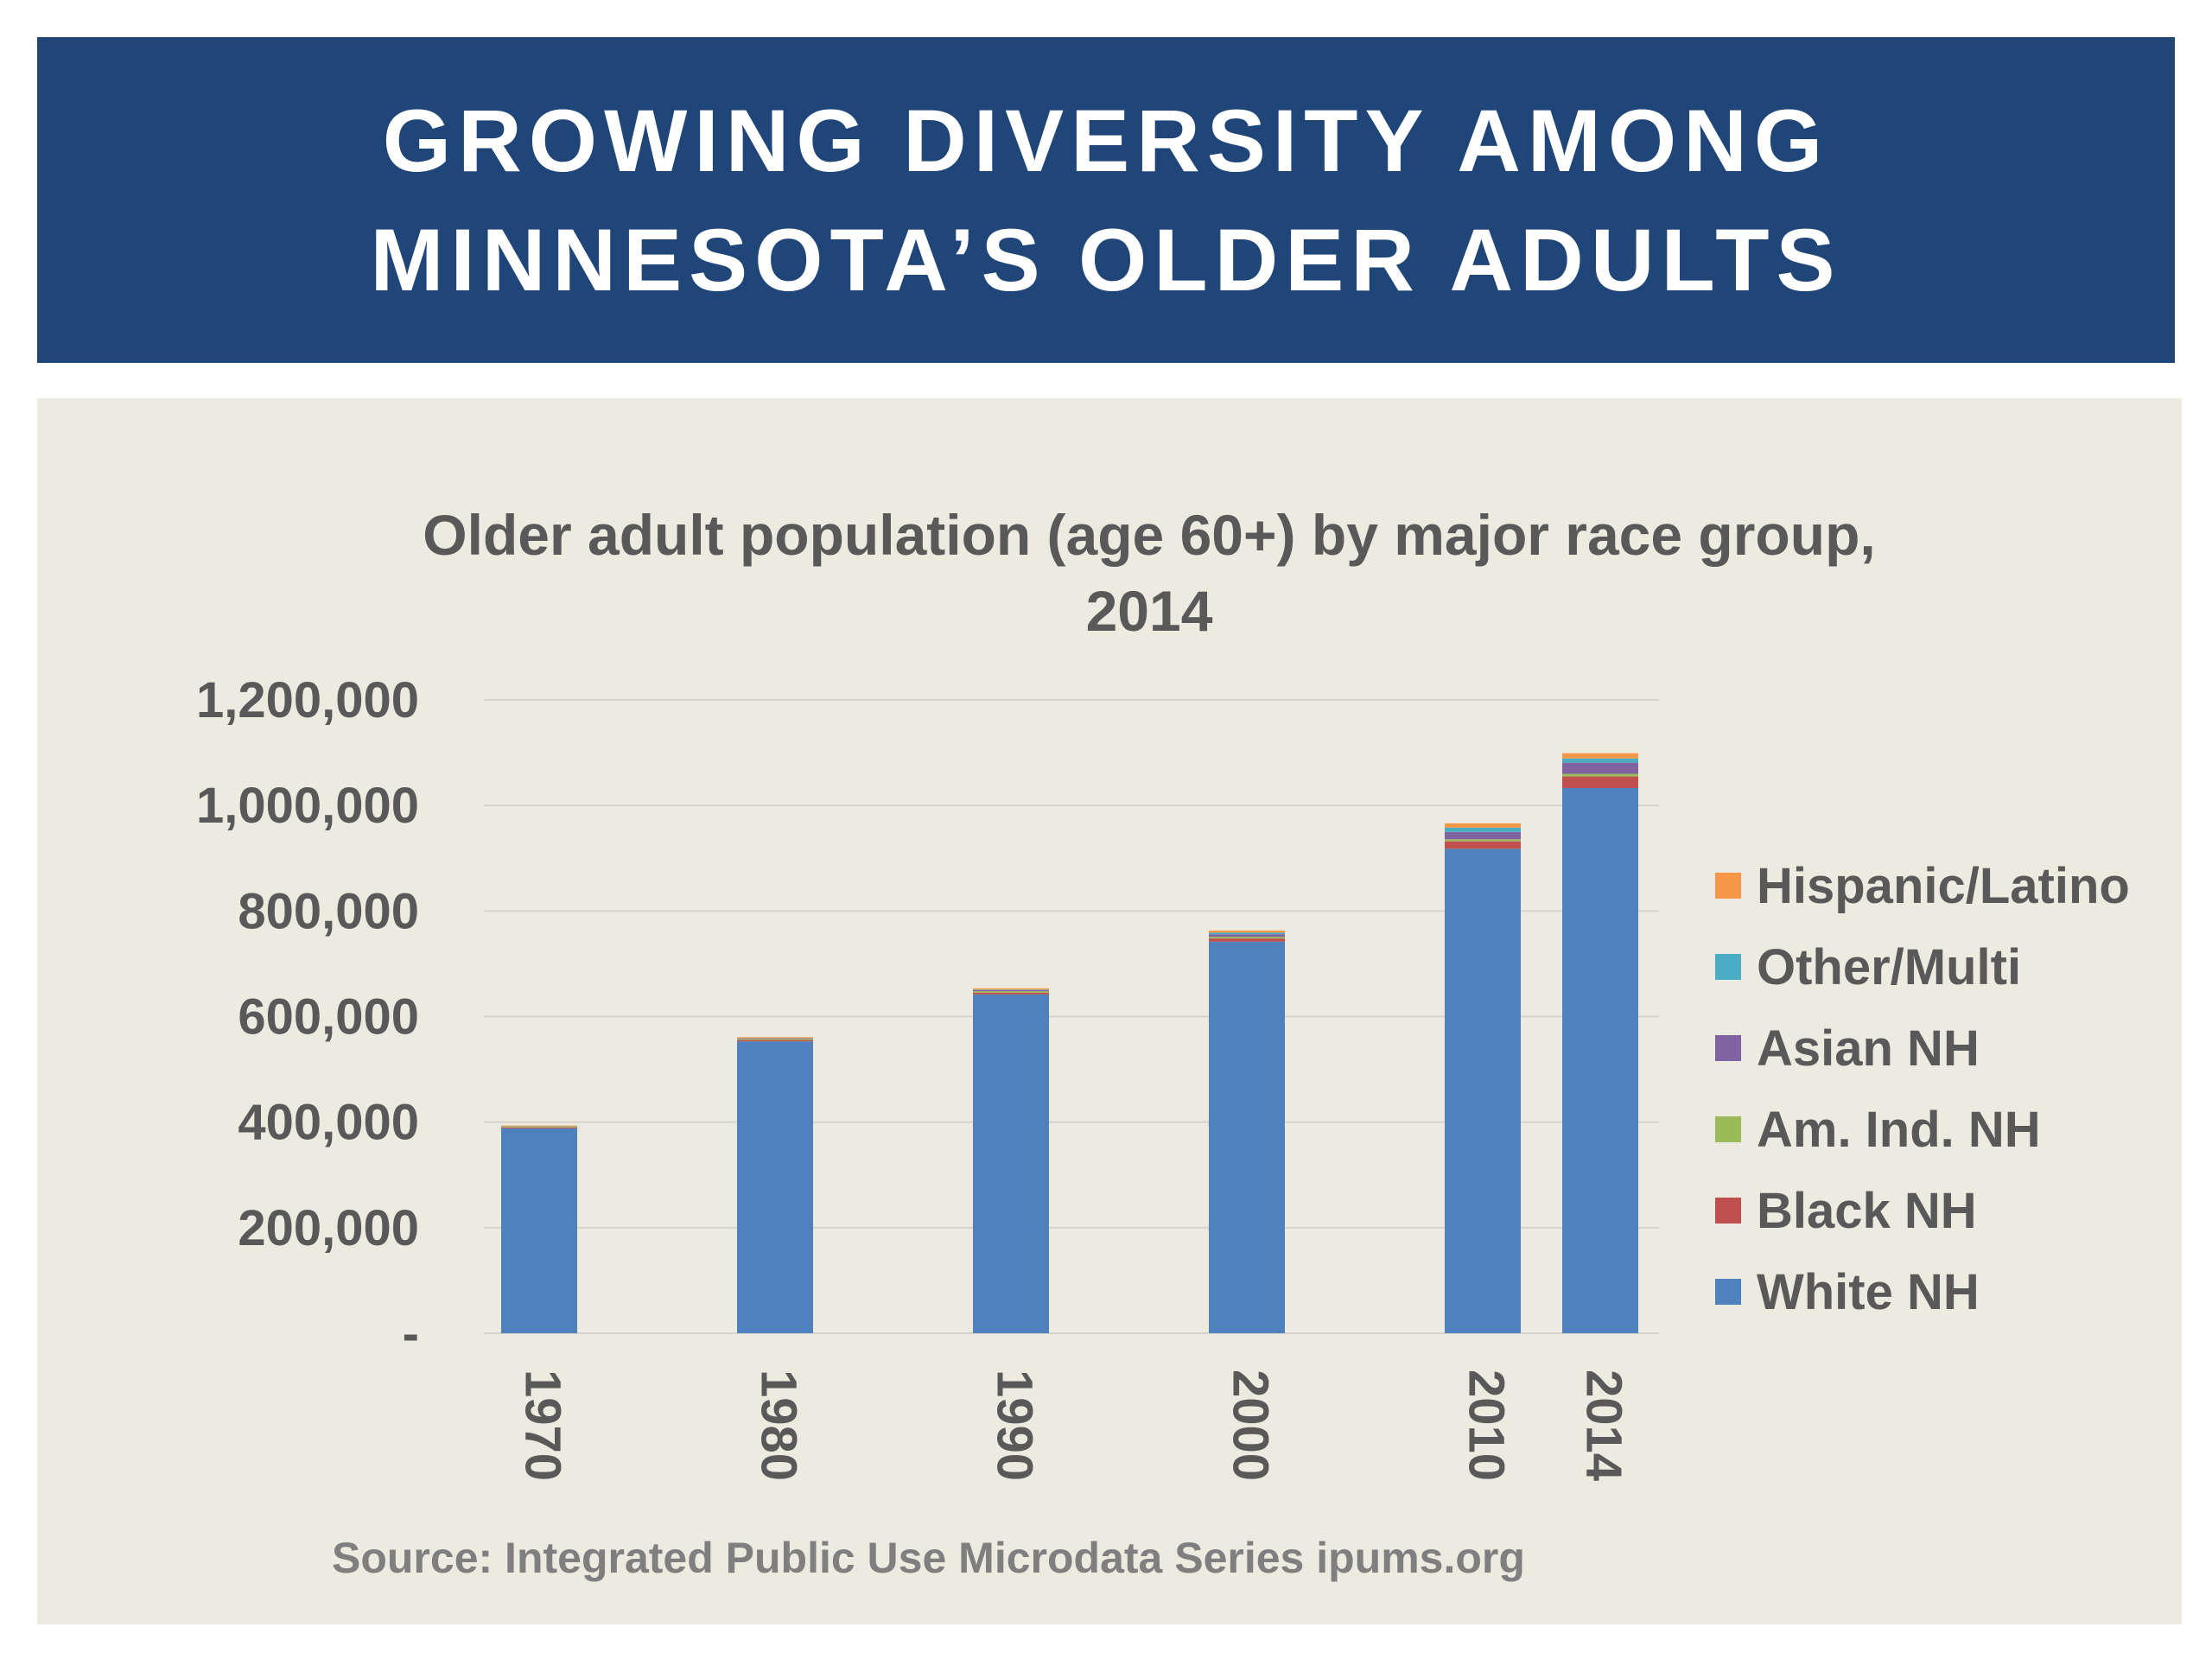 This screenshot has height=1659, width=2212. Describe the element at coordinates (328, 911) in the screenshot. I see `y-tick-label-4: 800,000` at that location.